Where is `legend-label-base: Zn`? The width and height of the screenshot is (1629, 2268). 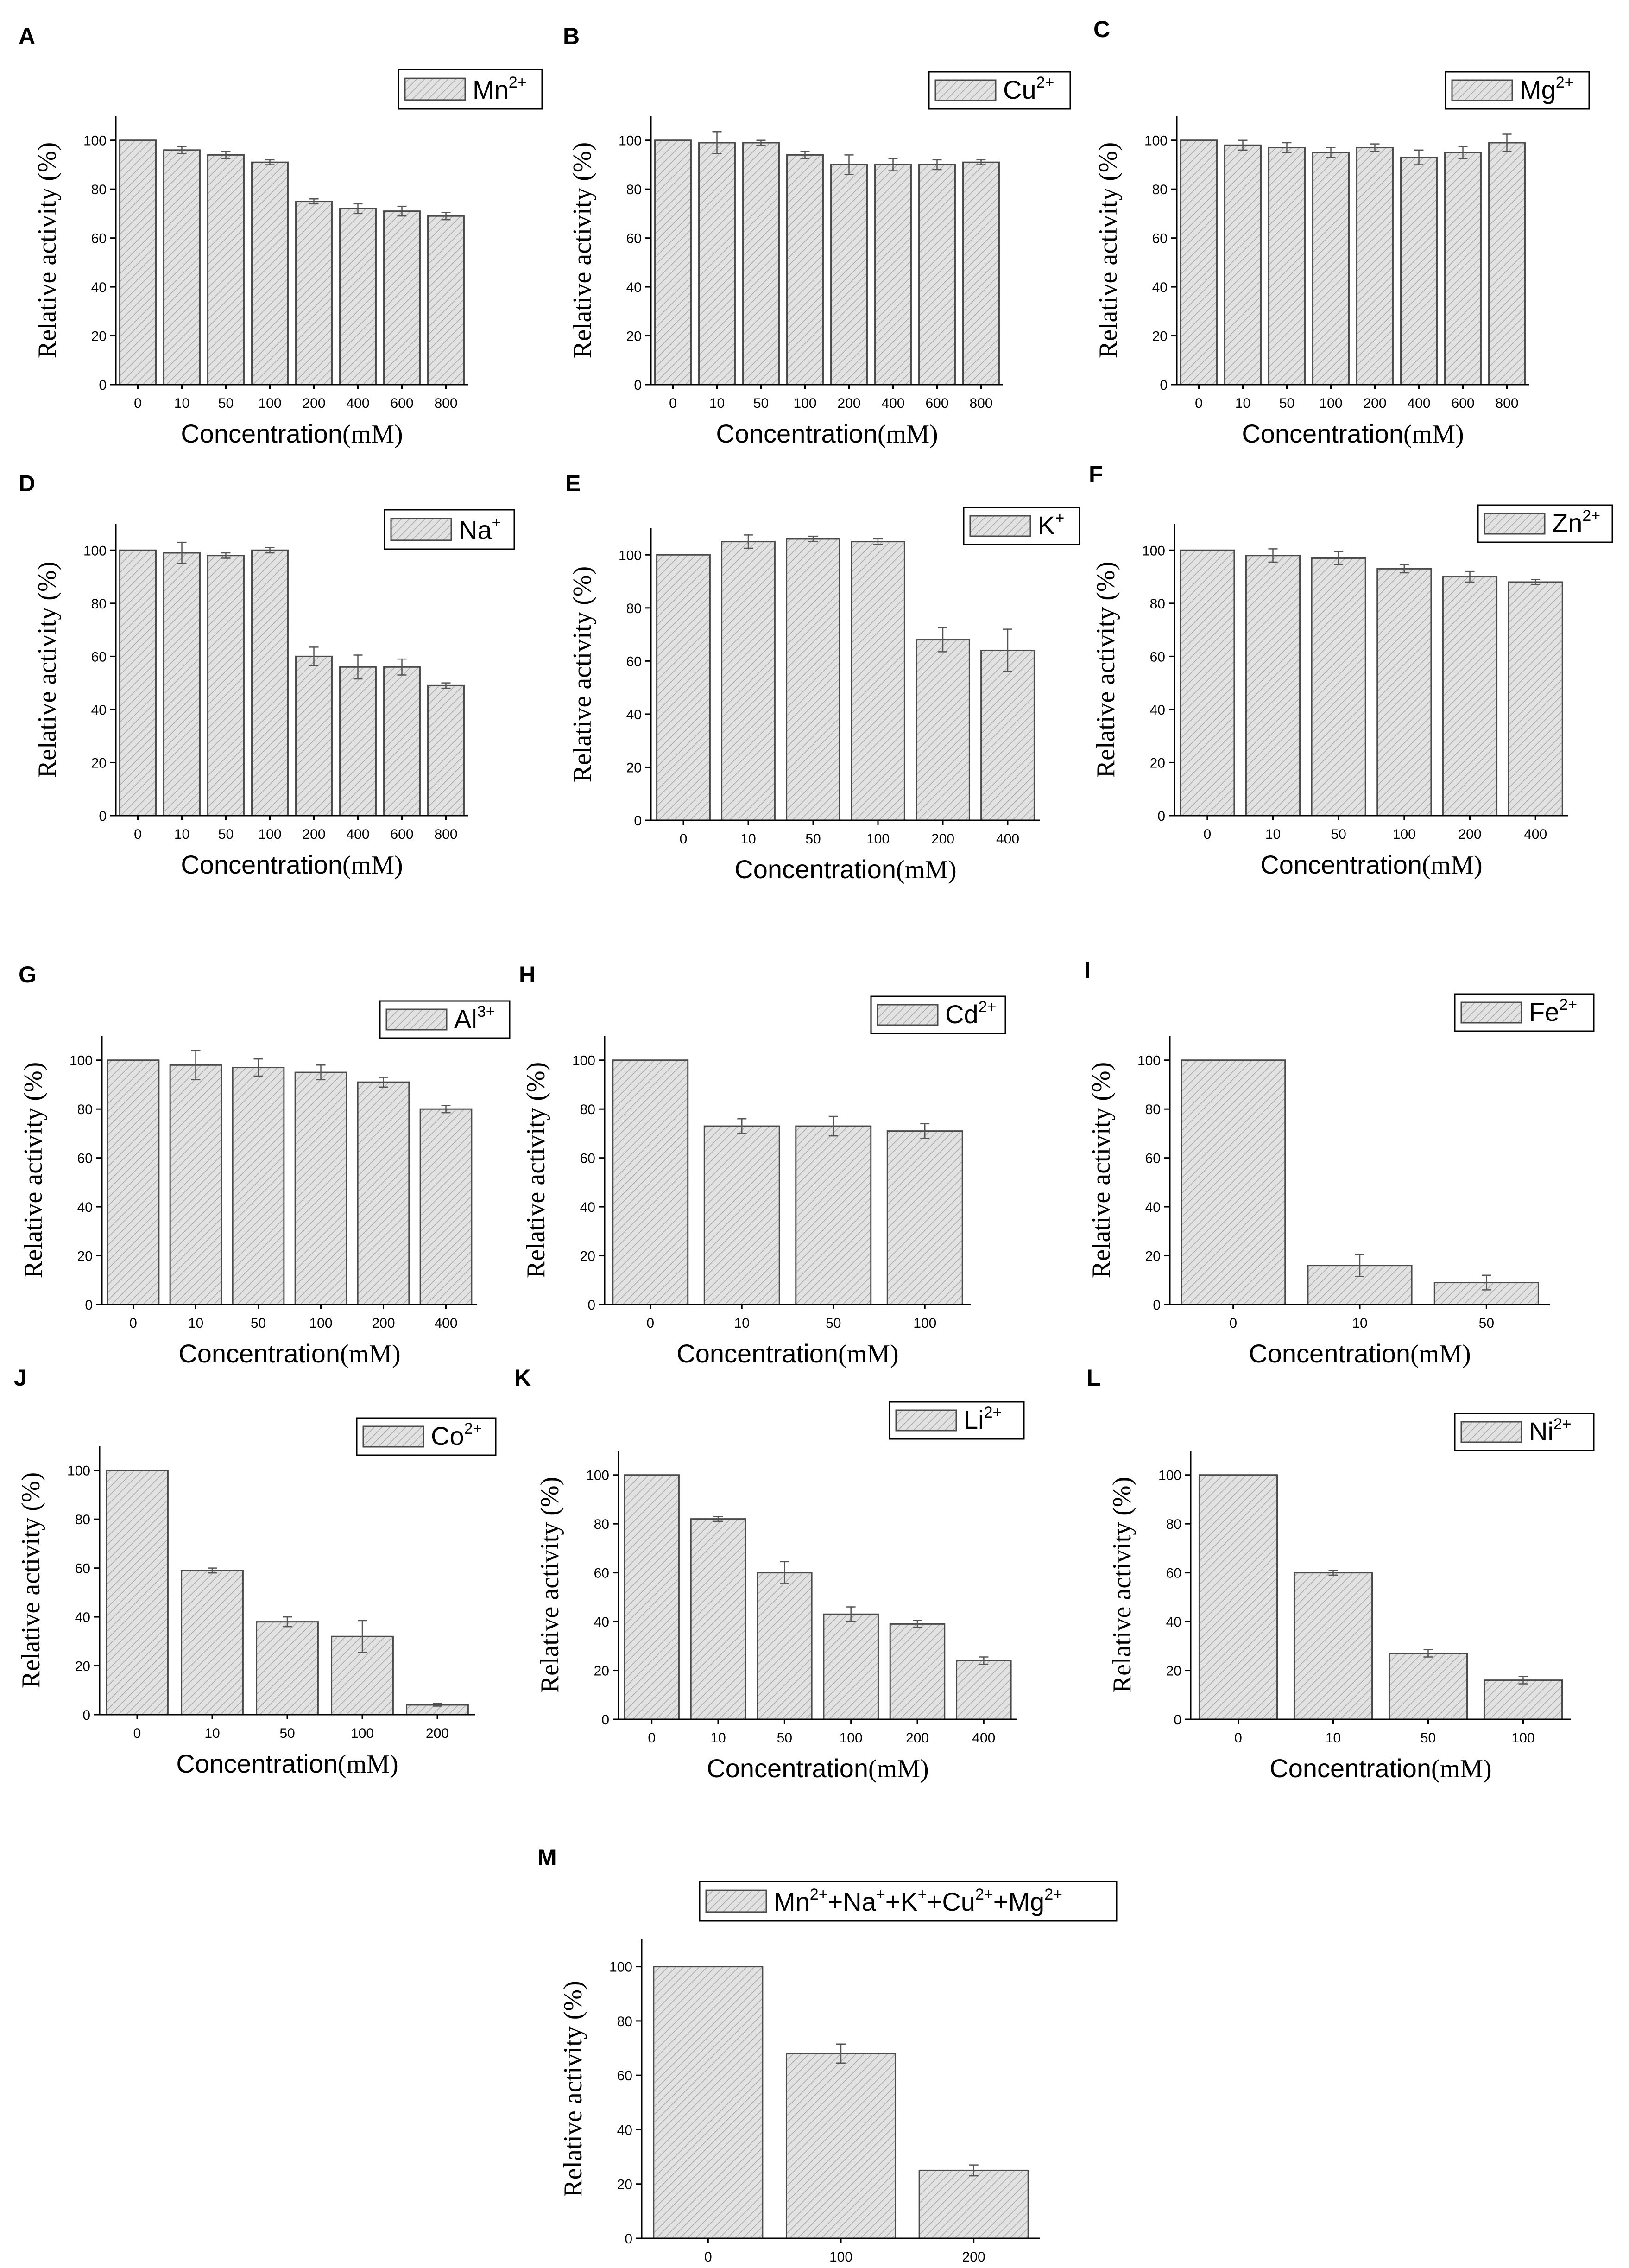 legend-label-base: Zn is located at coordinates (1567, 523).